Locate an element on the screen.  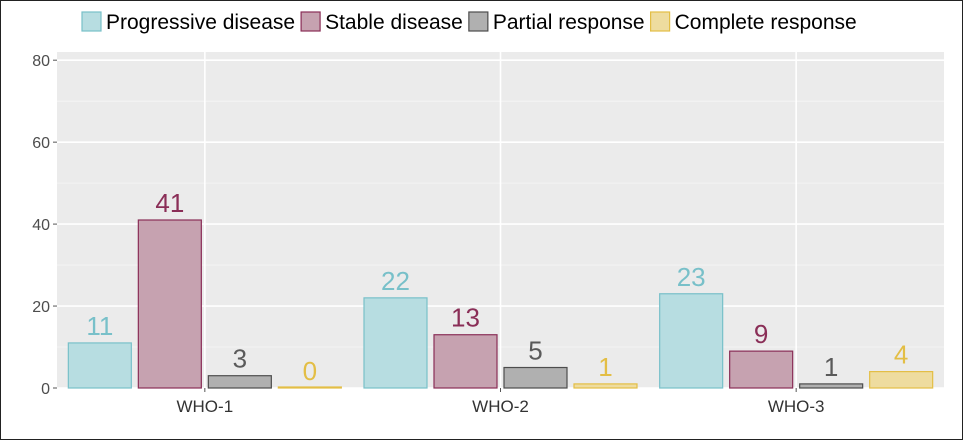
data-label: 5 is located at coordinates (535, 351).